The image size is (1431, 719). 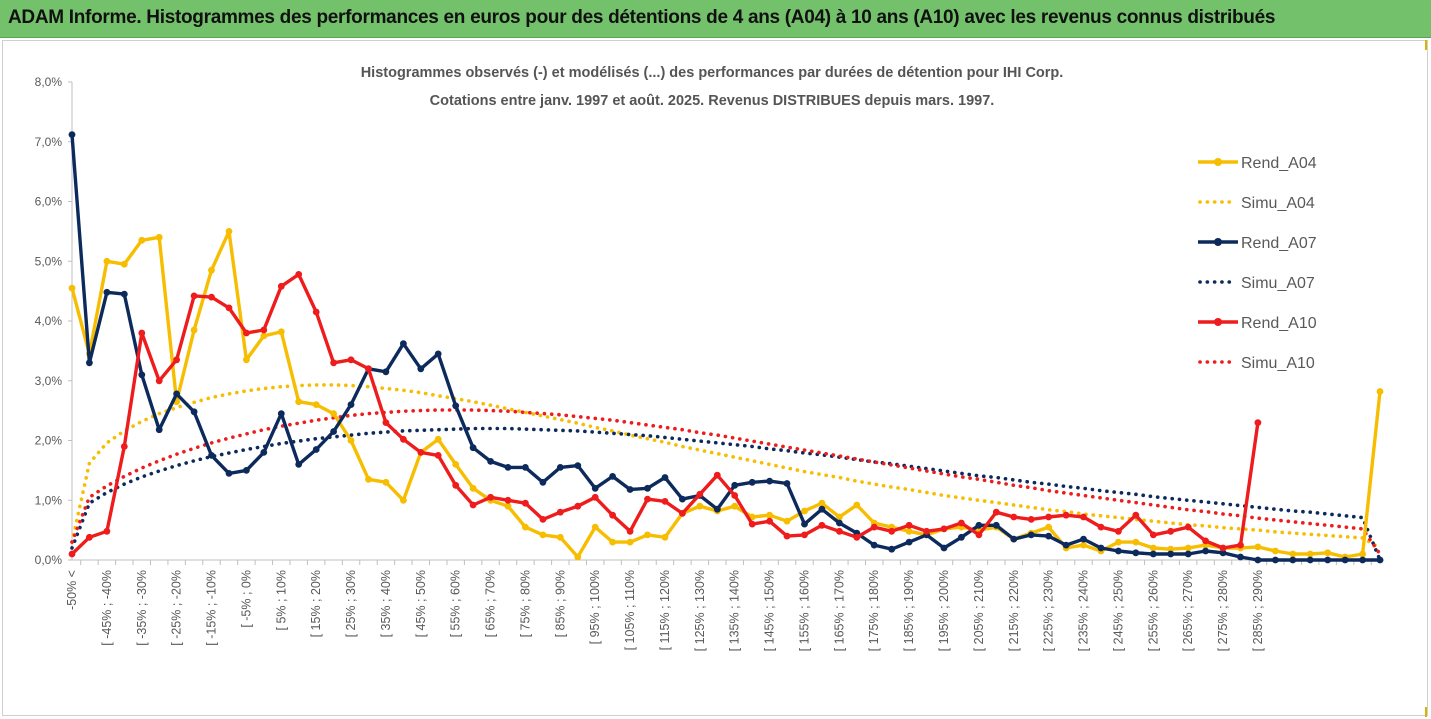 I want to click on x-tick-label: [ 5% ; 10%, so click(x=281, y=600).